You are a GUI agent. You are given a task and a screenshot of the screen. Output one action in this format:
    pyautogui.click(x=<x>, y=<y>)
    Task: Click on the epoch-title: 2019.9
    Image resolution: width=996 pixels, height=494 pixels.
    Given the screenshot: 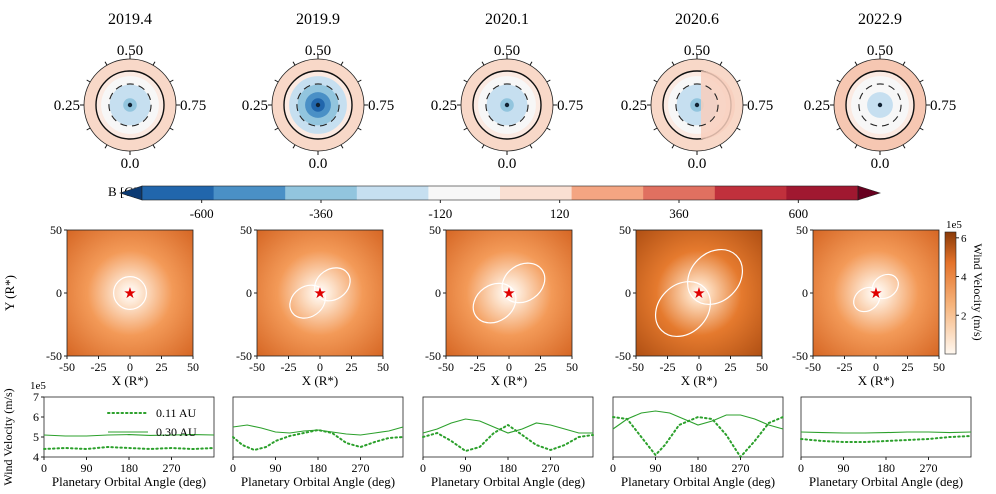 What is the action you would take?
    pyautogui.click(x=318, y=19)
    